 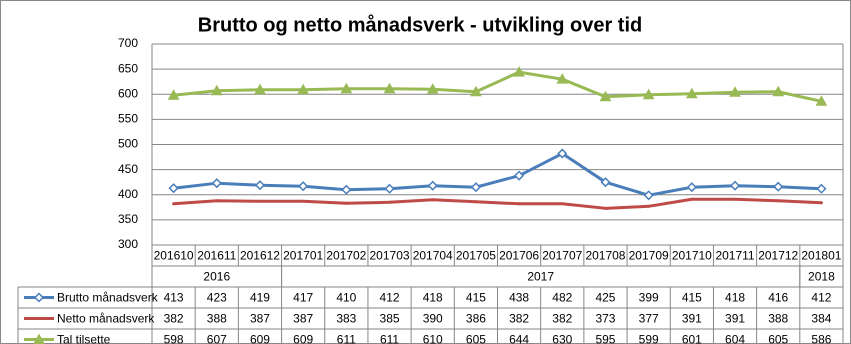 I want to click on y-tick-label: 650, so click(x=128, y=68).